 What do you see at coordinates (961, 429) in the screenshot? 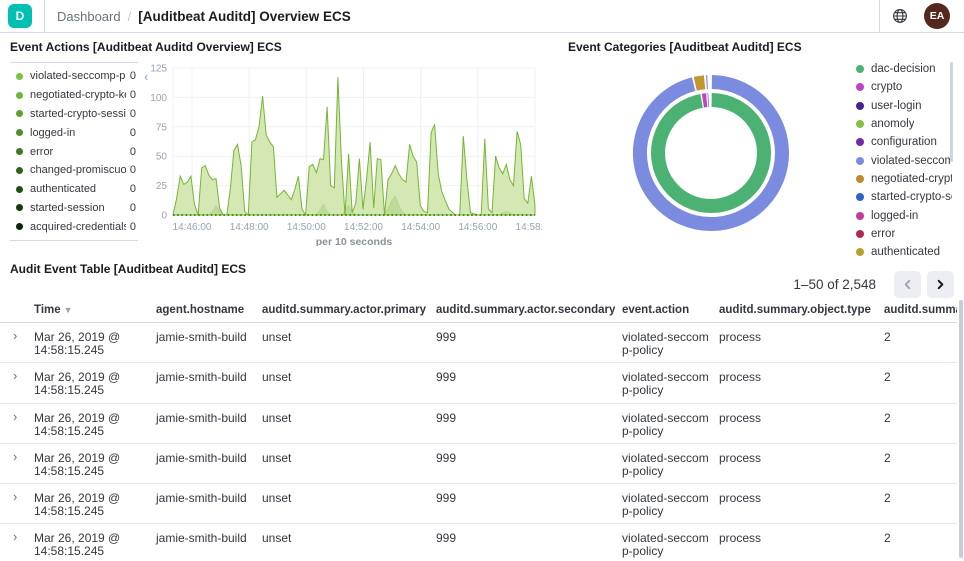
I see `table-scrollbar` at bounding box center [961, 429].